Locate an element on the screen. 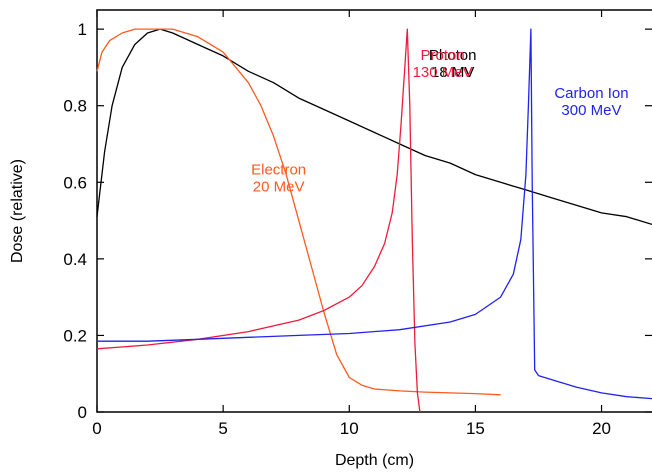 This screenshot has height=473, width=652. x-tick-label: 10 is located at coordinates (349, 428).